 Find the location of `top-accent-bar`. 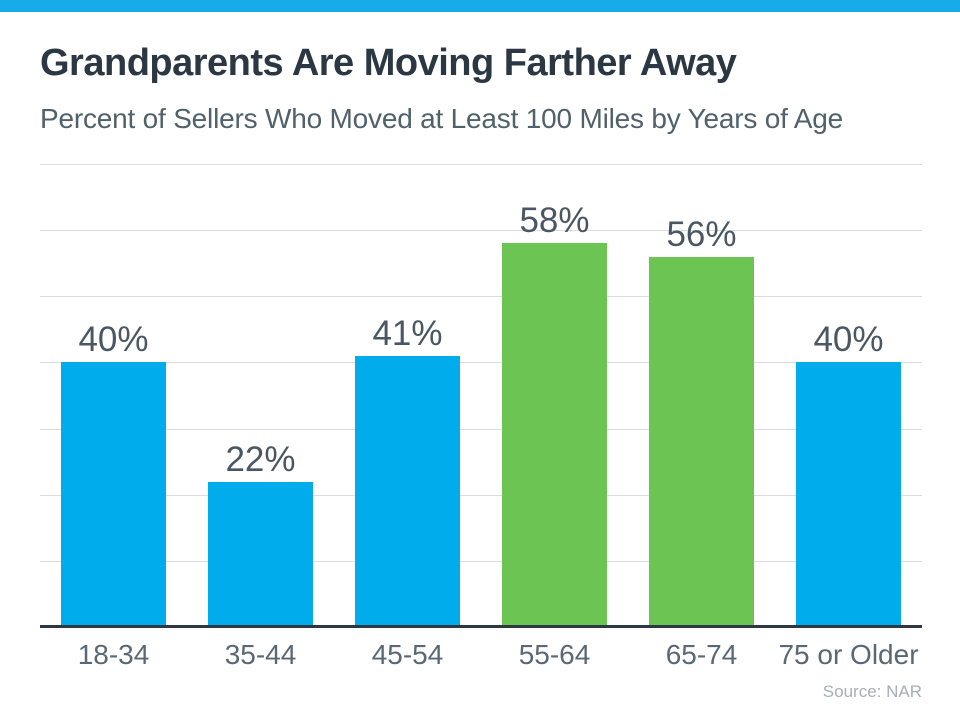

top-accent-bar is located at coordinates (480, 6).